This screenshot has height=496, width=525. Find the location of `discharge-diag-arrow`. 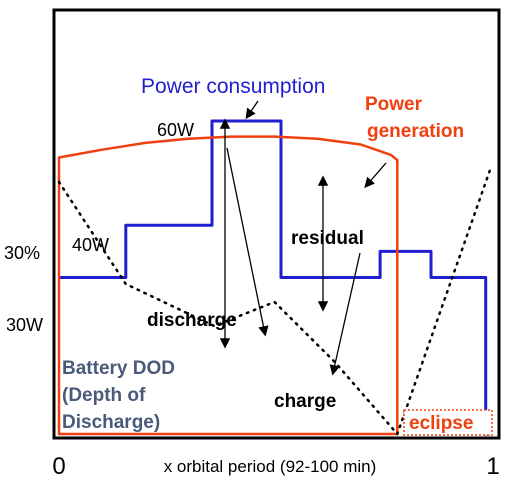

discharge-diag-arrow is located at coordinates (246, 241).